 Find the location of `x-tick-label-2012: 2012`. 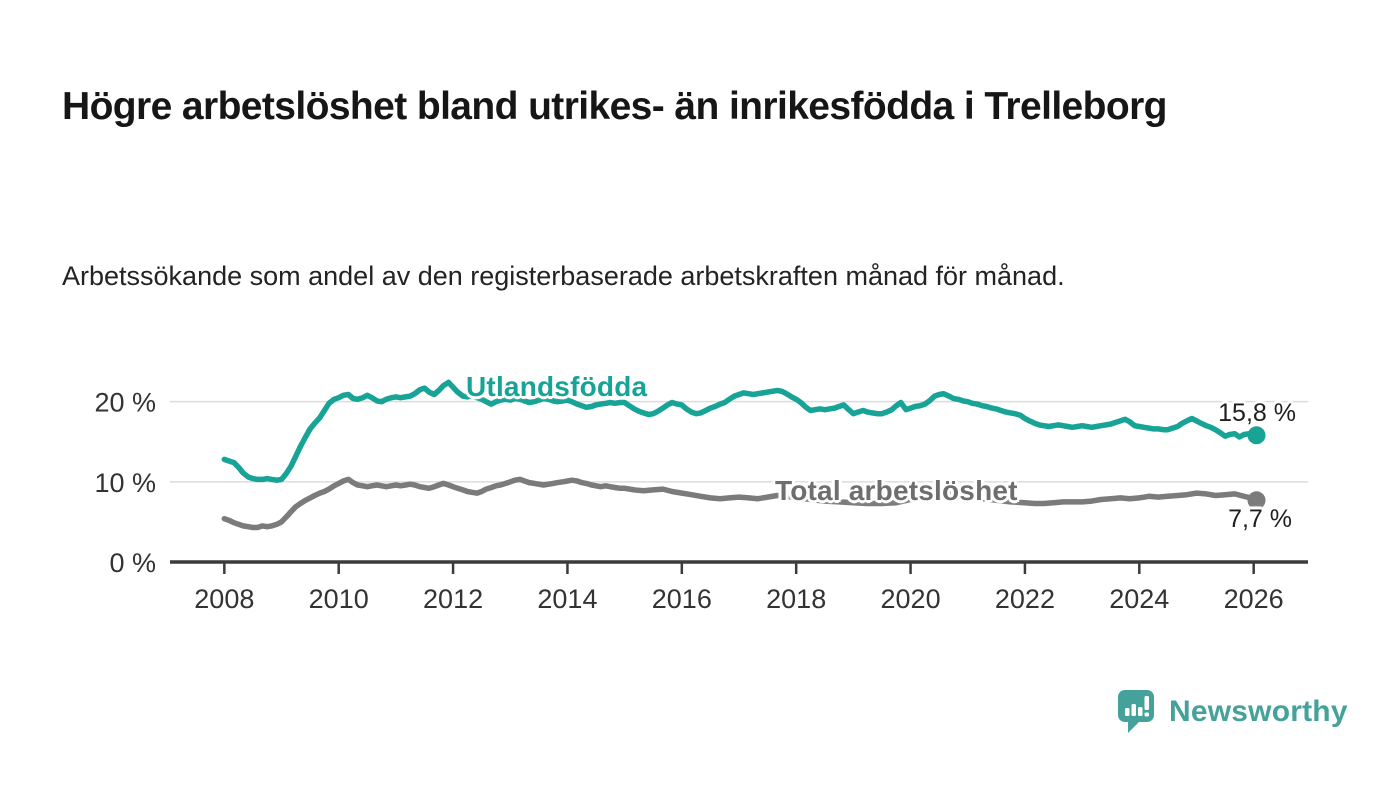

x-tick-label-2012: 2012 is located at coordinates (453, 599).